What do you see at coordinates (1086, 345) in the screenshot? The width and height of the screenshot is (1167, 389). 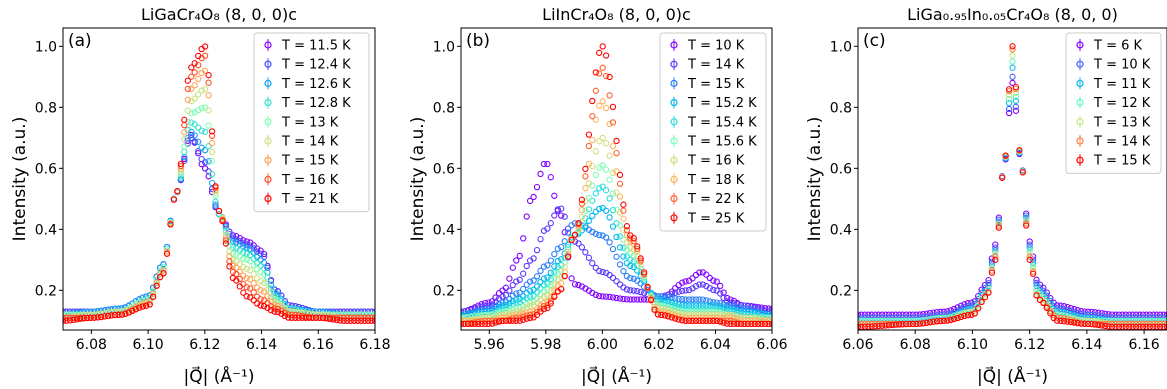 I see `x-tick-label: 6.14` at bounding box center [1086, 345].